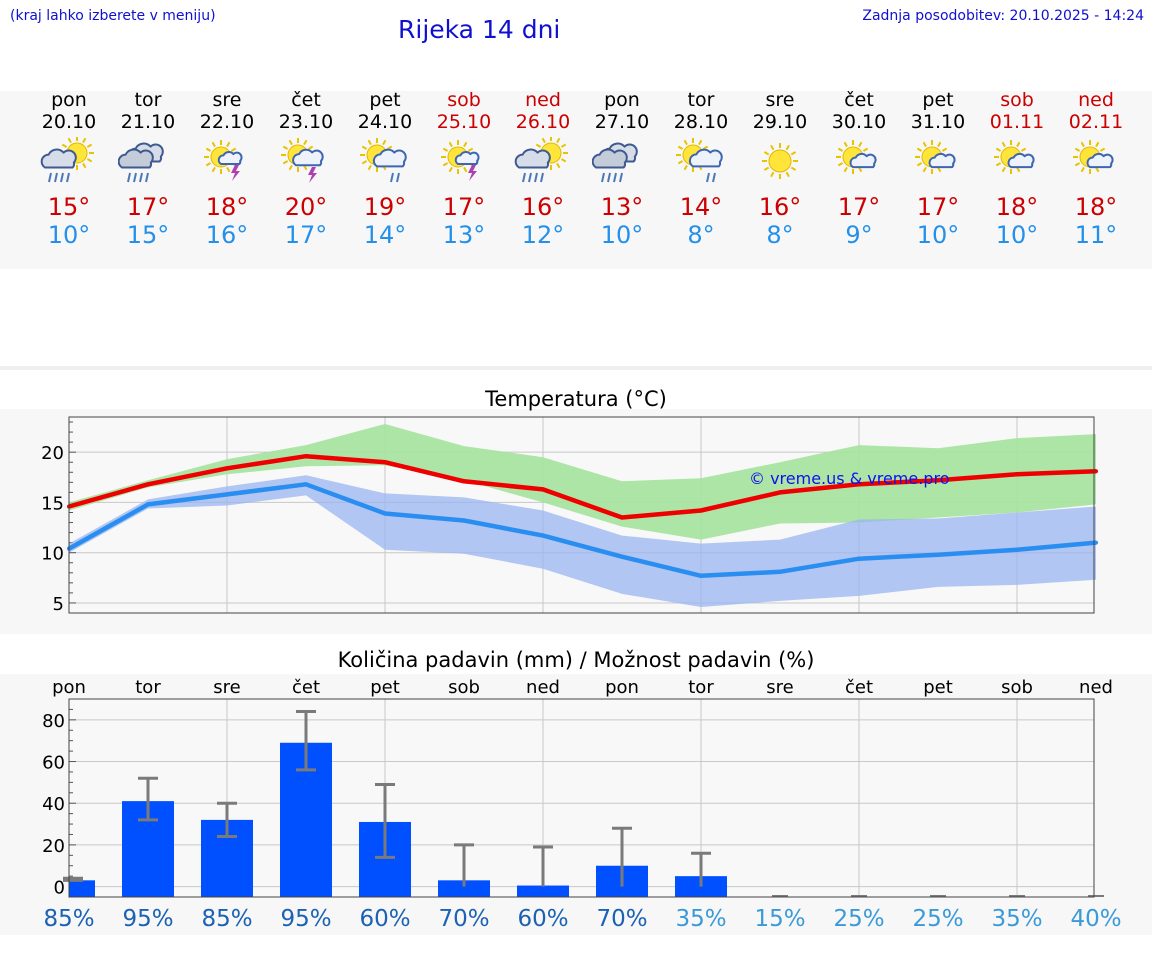 This screenshot has width=1152, height=975. Describe the element at coordinates (227, 235) in the screenshot. I see `min-temperature: 16°` at that location.